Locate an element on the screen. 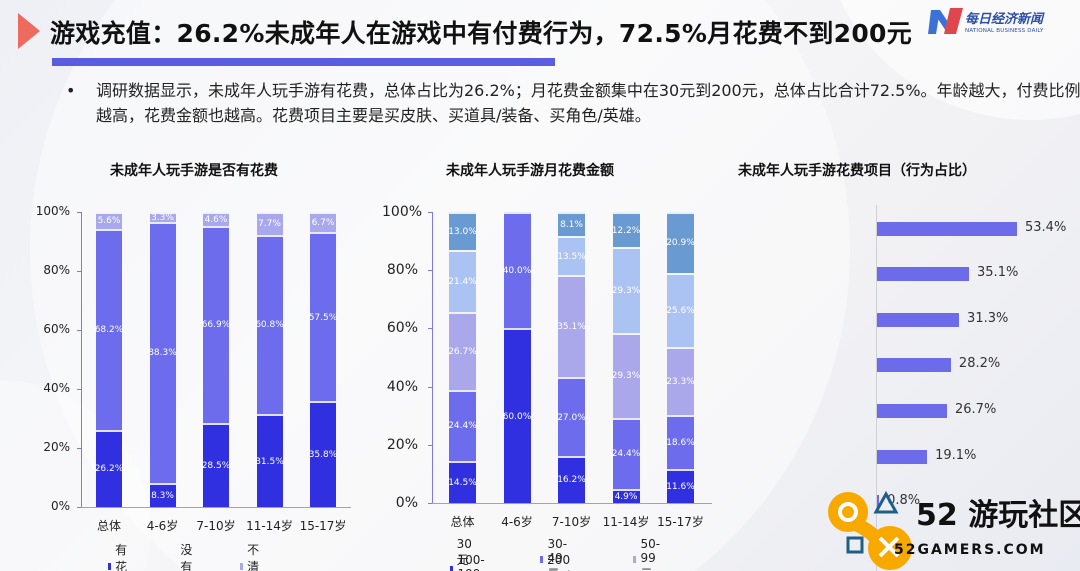 This screenshot has height=571, width=1080. bar-segment: 27.0% is located at coordinates (571, 416).